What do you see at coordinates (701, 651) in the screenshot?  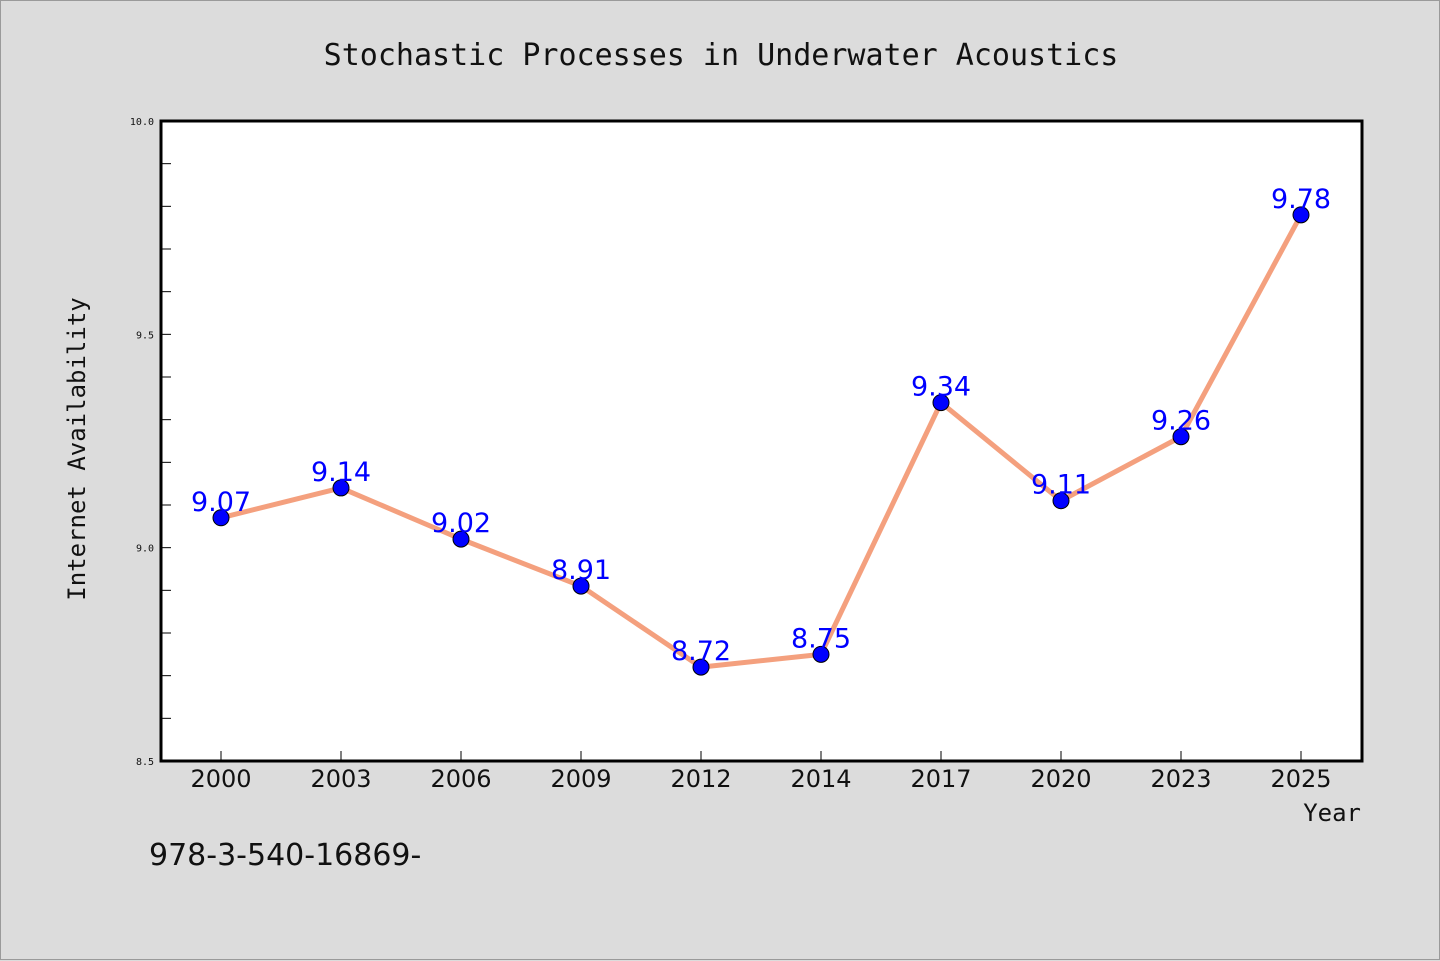 I see `data-label: 8.72` at bounding box center [701, 651].